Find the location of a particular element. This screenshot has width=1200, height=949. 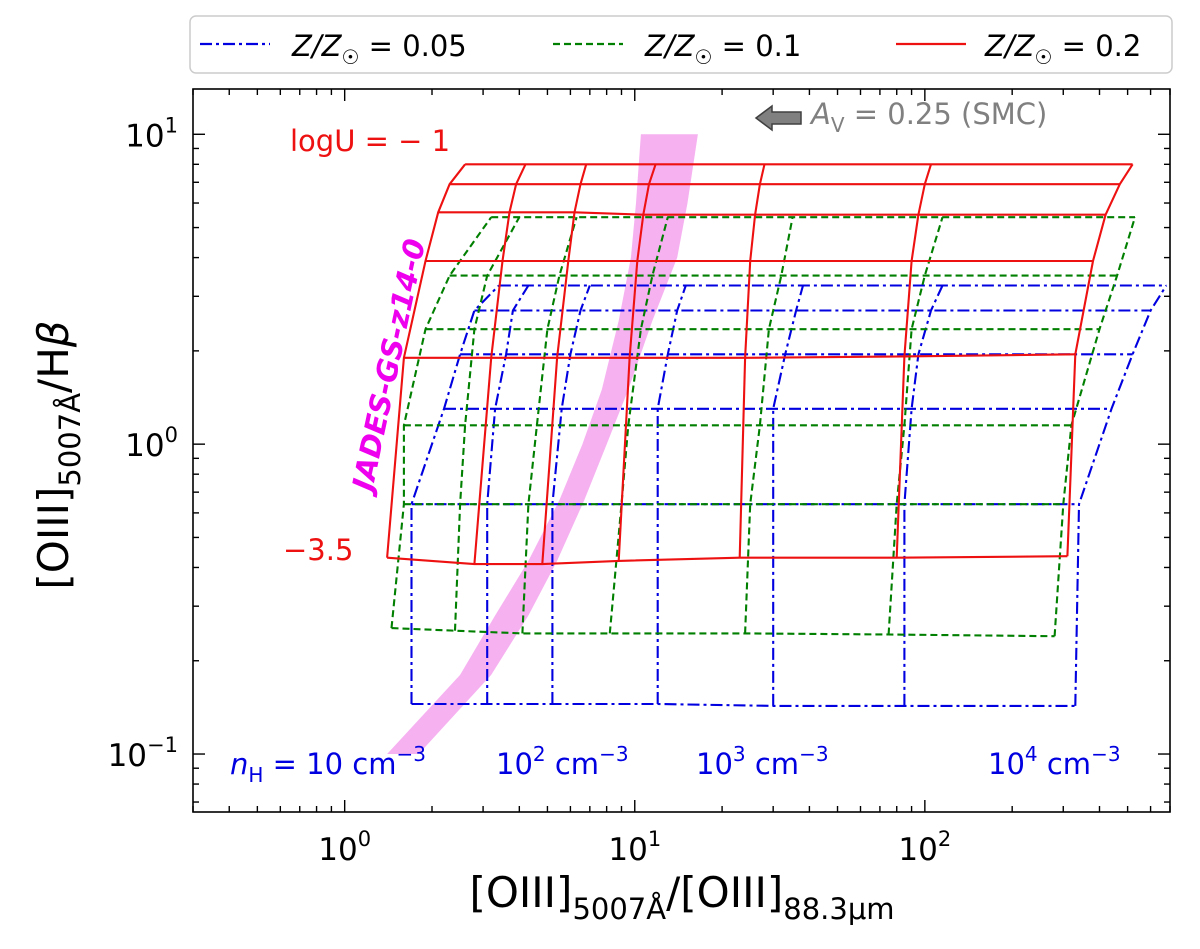

nh-label-1000: 103 cm−3 is located at coordinates (762, 761).